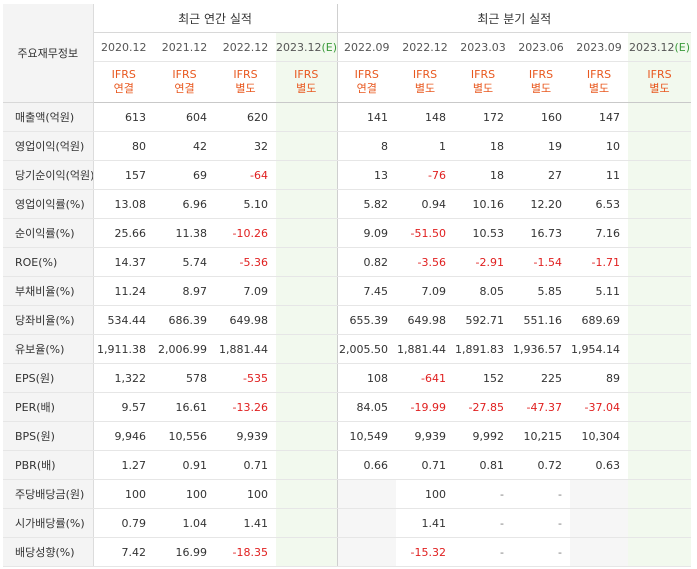 The width and height of the screenshot is (697, 569). I want to click on value-cell: 9.09, so click(366, 233).